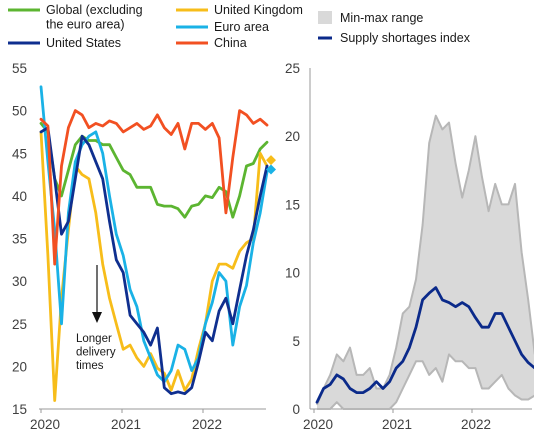 This screenshot has width=534, height=433. I want to click on left-y-tick-label: 25, so click(19, 324).